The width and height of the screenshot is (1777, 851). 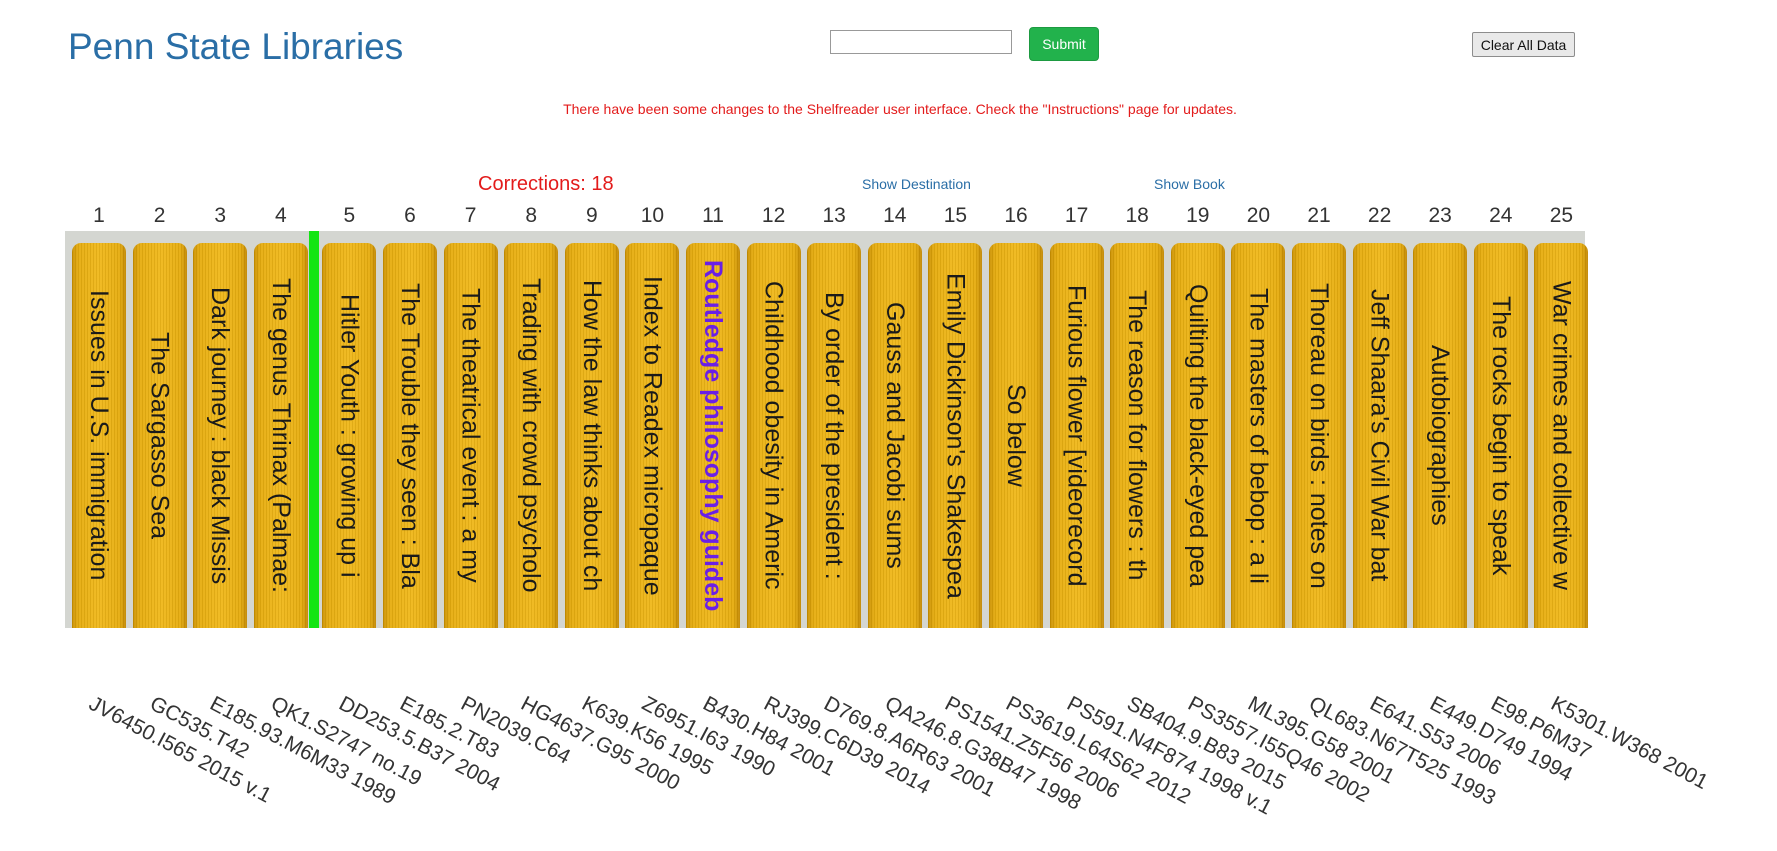 I want to click on book-spine: The Trouble they seen : Bla, so click(x=410, y=435).